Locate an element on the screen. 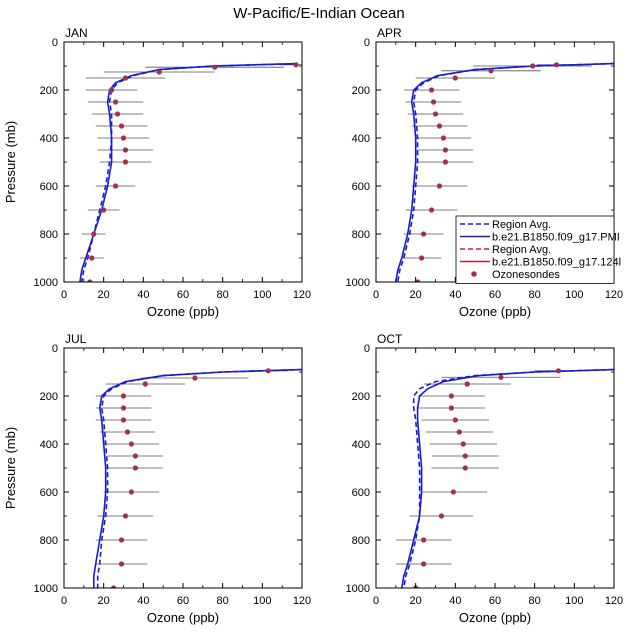  x-tick-label: 20 is located at coordinates (104, 601).